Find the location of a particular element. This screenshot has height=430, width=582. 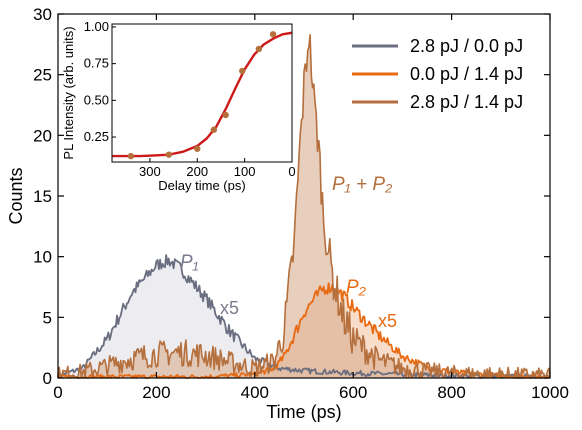

inset-frame is located at coordinates (202, 93).